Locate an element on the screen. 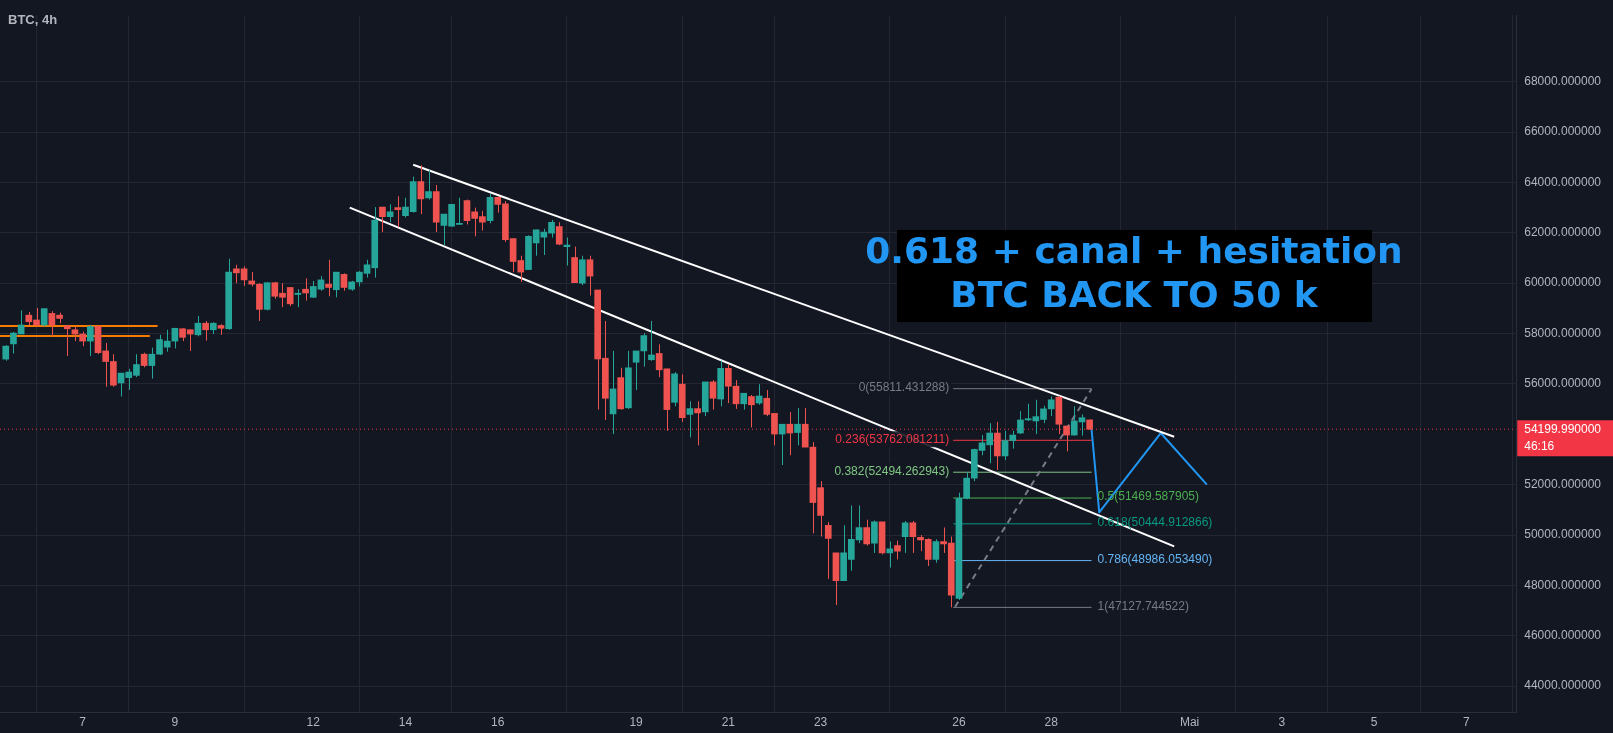 The image size is (1613, 733). x-tick-label: 23 is located at coordinates (820, 722).